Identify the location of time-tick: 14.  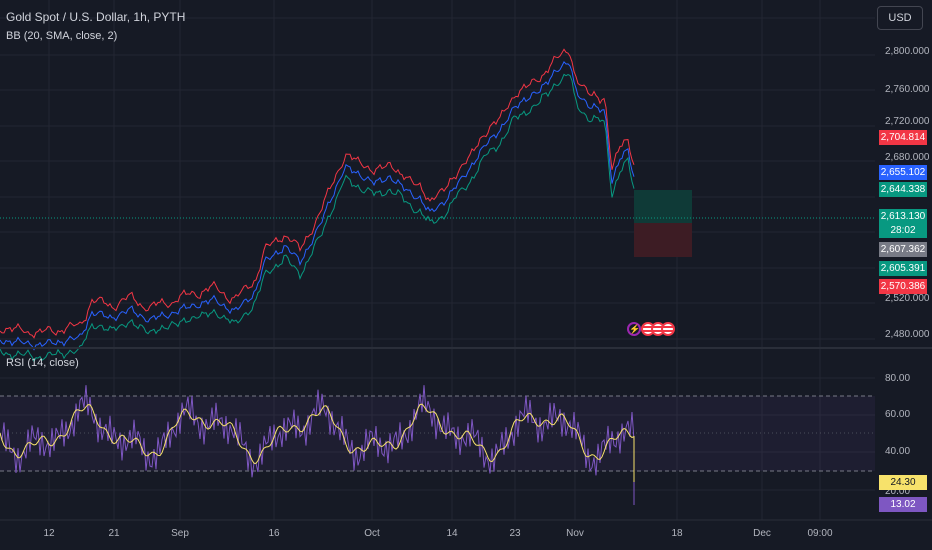
(452, 533).